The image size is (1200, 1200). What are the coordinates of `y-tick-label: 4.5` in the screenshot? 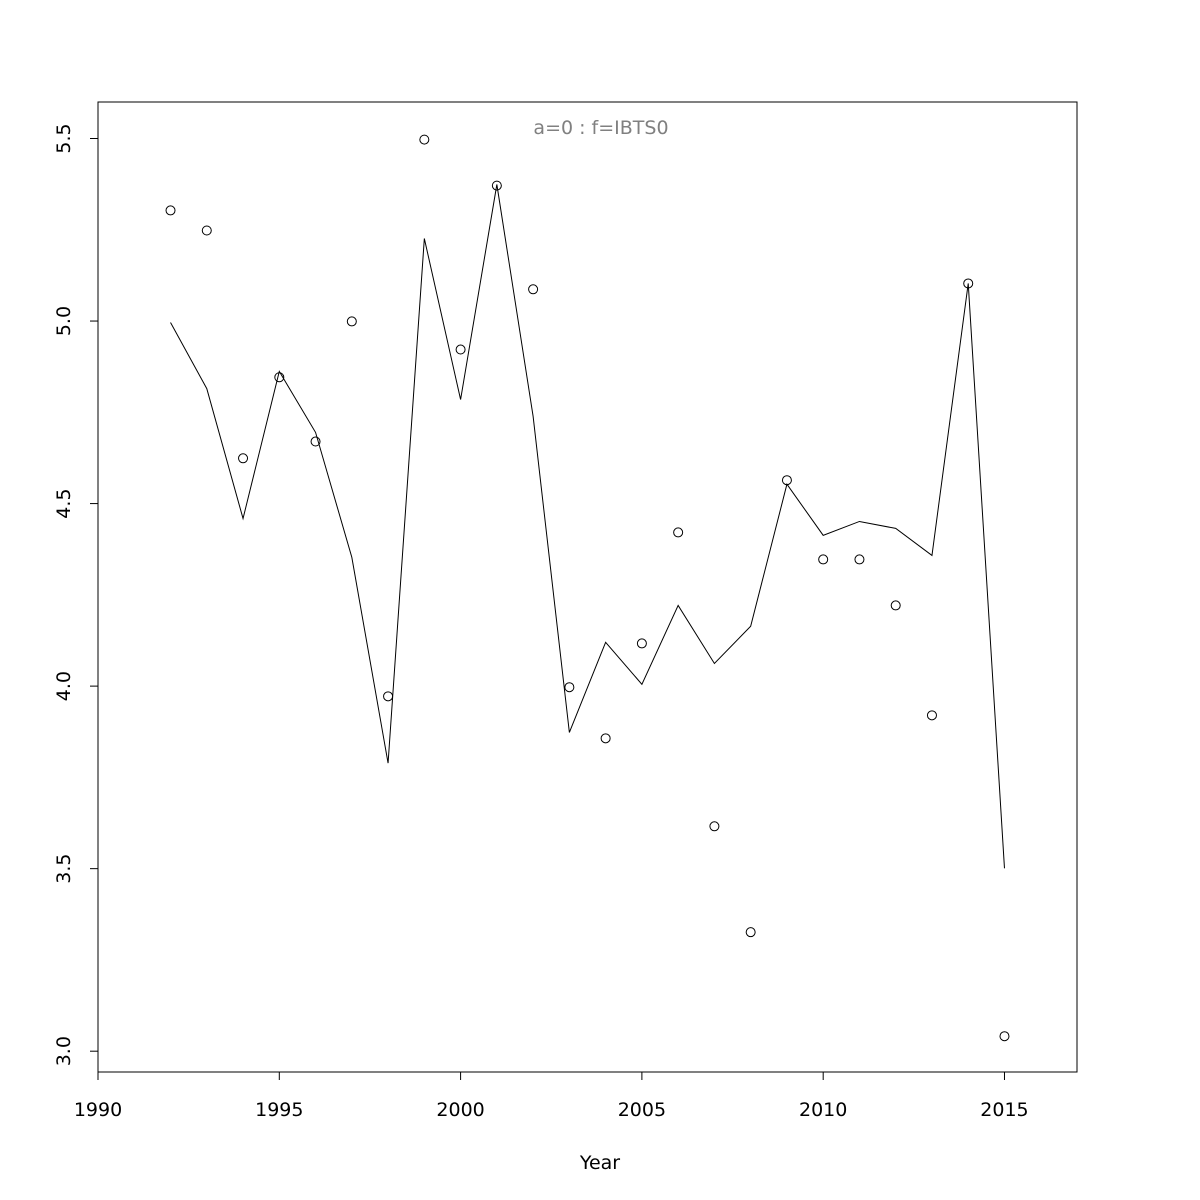 It's located at (64, 503).